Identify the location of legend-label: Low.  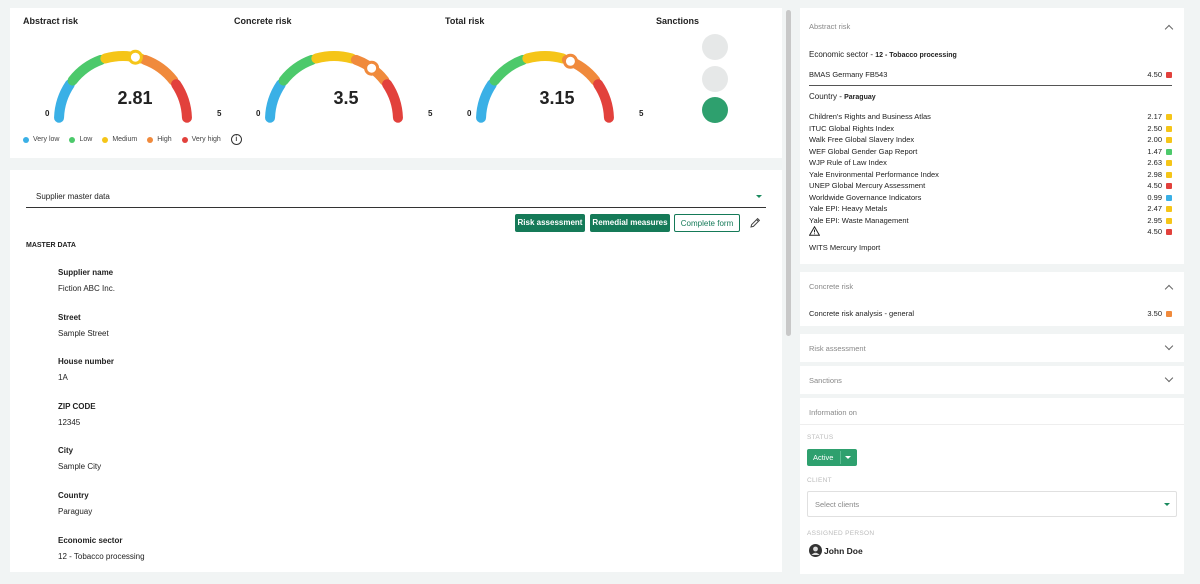
(86, 139).